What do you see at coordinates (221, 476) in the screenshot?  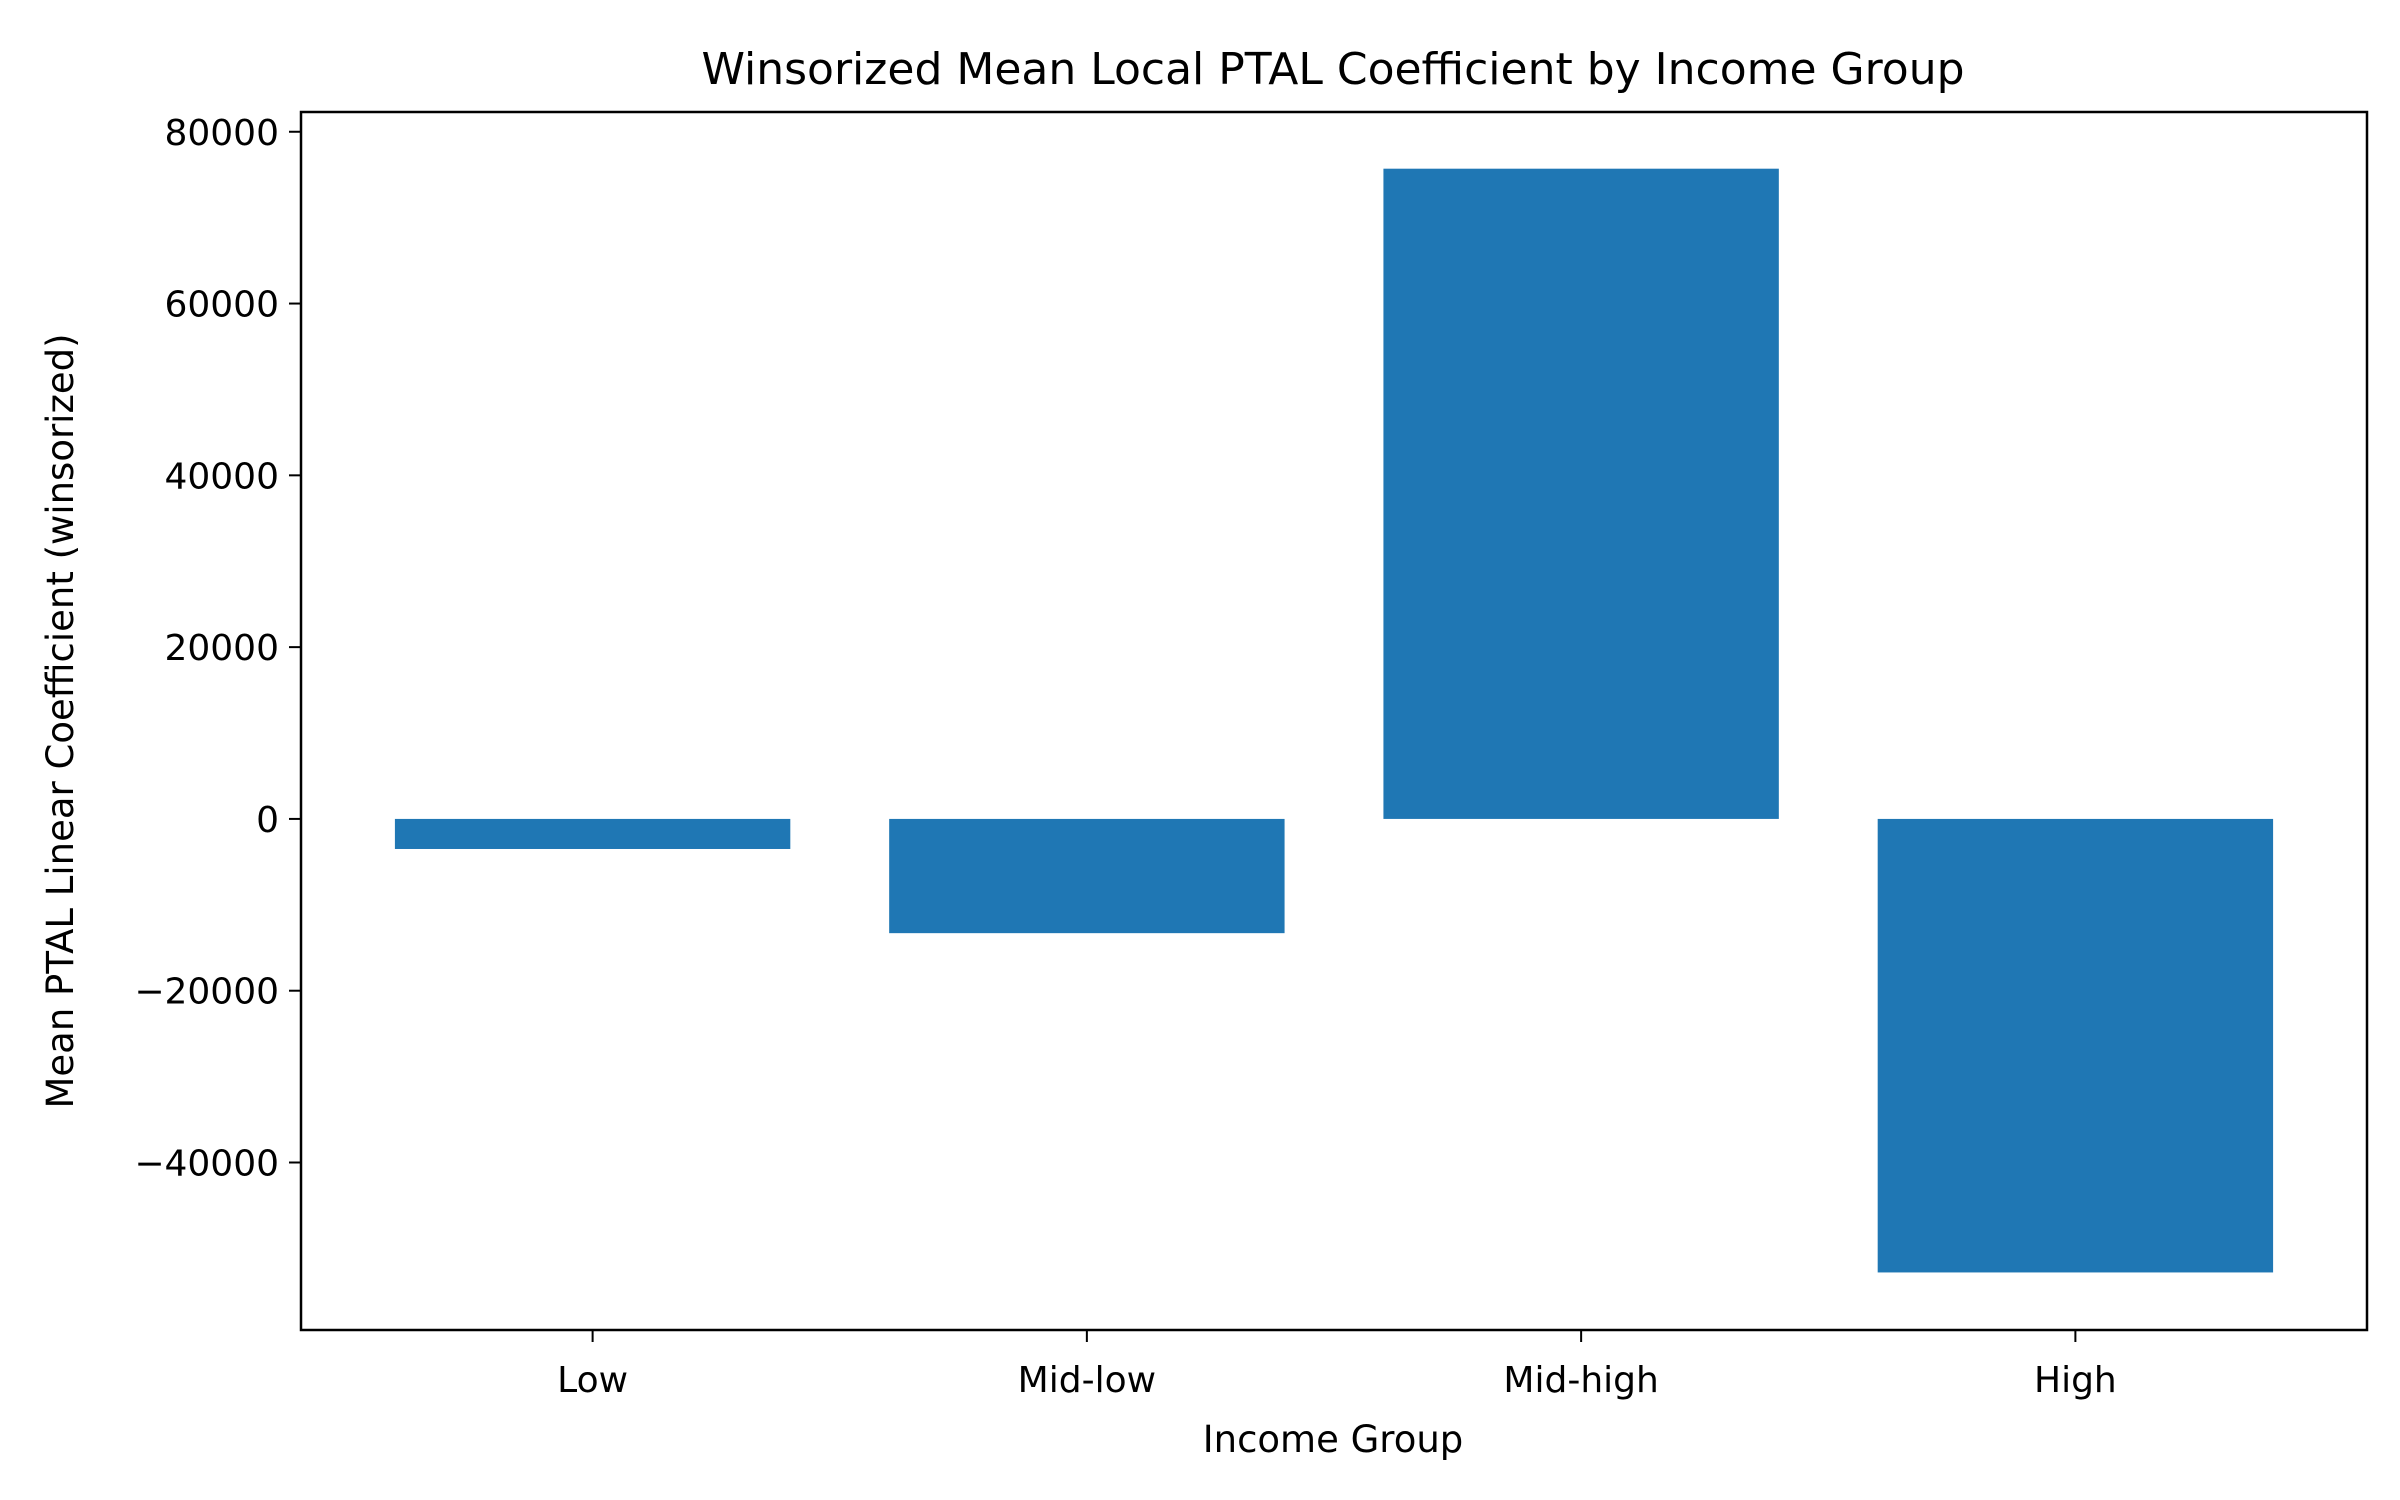 I see `y-tick-label: 40000` at bounding box center [221, 476].